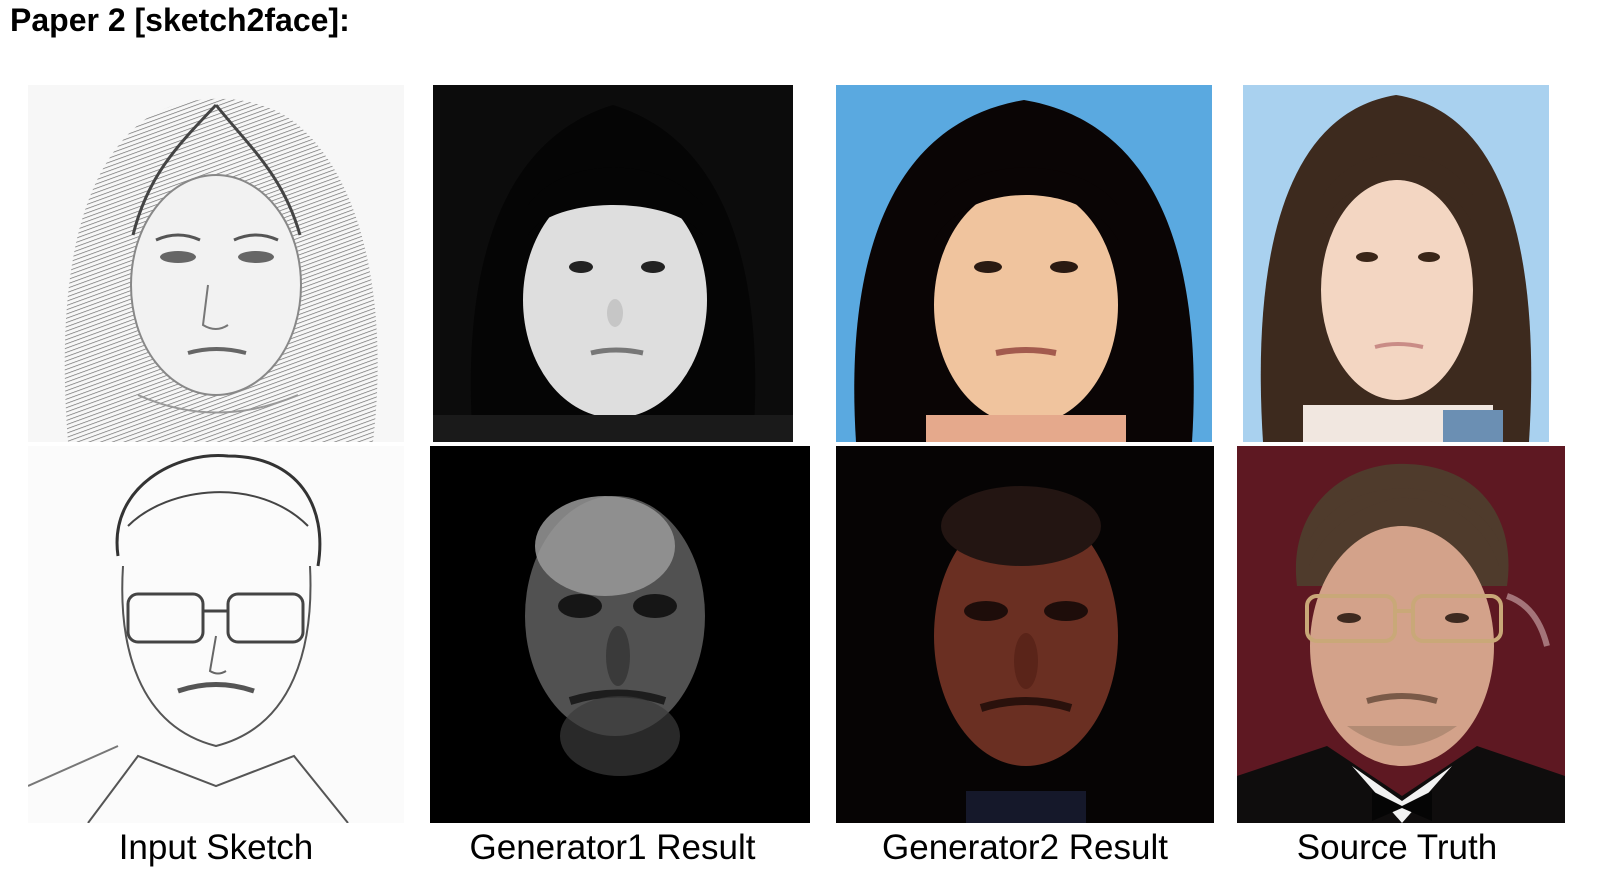 Image resolution: width=1602 pixels, height=894 pixels. Describe the element at coordinates (612, 847) in the screenshot. I see `label-generator1-result: Generator1 Result` at that location.